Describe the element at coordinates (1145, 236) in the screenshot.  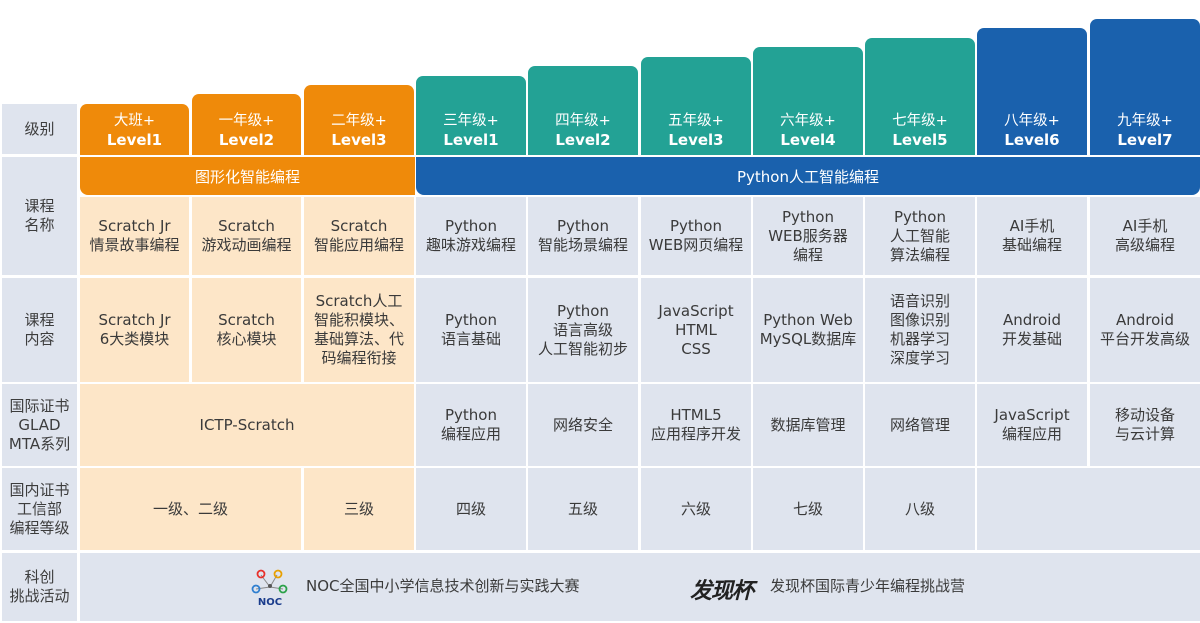
I see `course-name-cell: AI手机 高级编程` at that location.